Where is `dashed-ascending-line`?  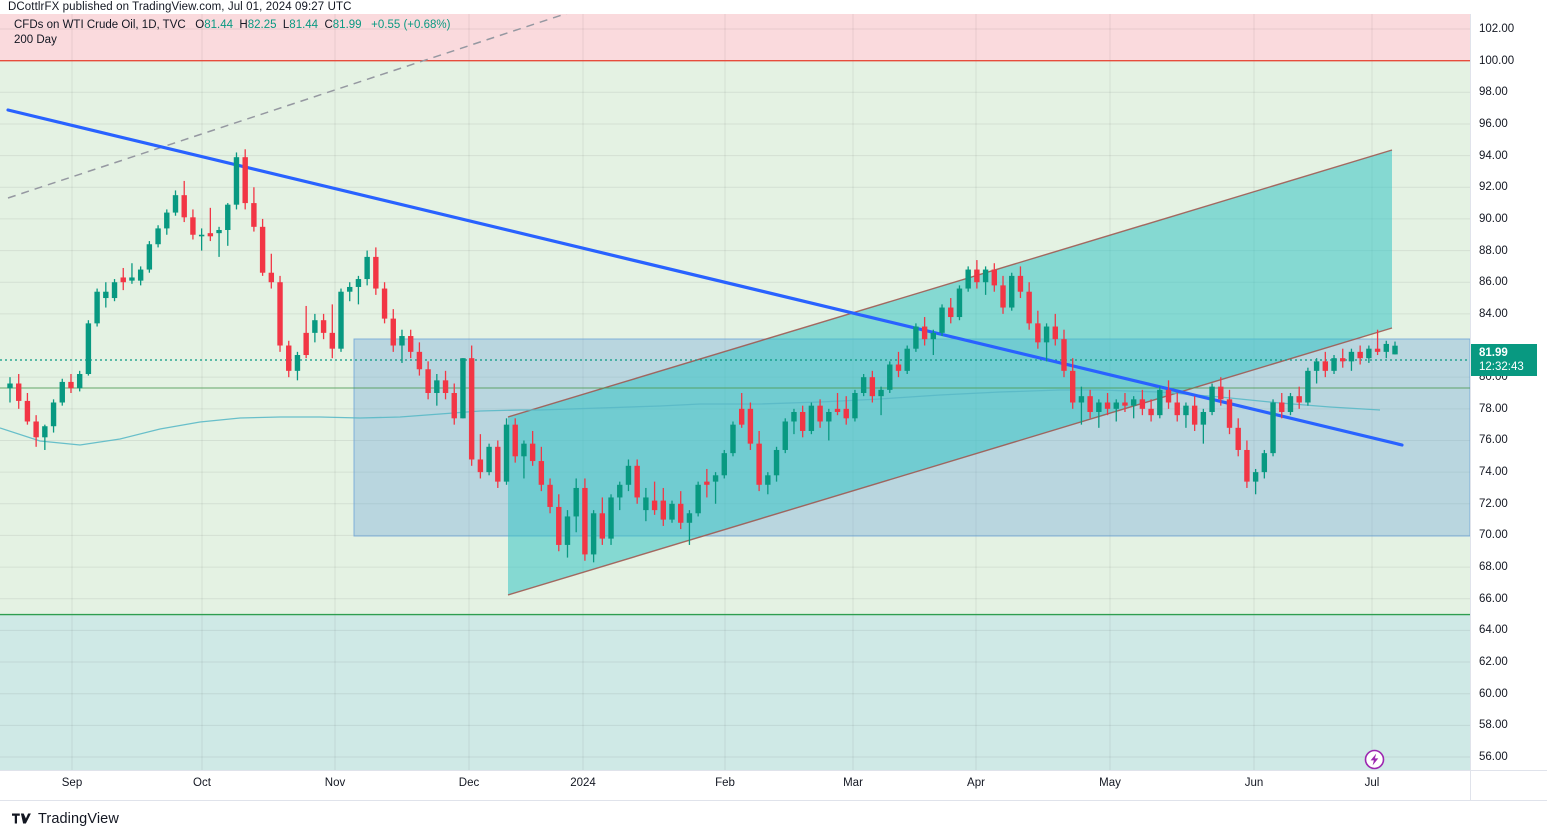 dashed-ascending-line is located at coordinates (293, 106).